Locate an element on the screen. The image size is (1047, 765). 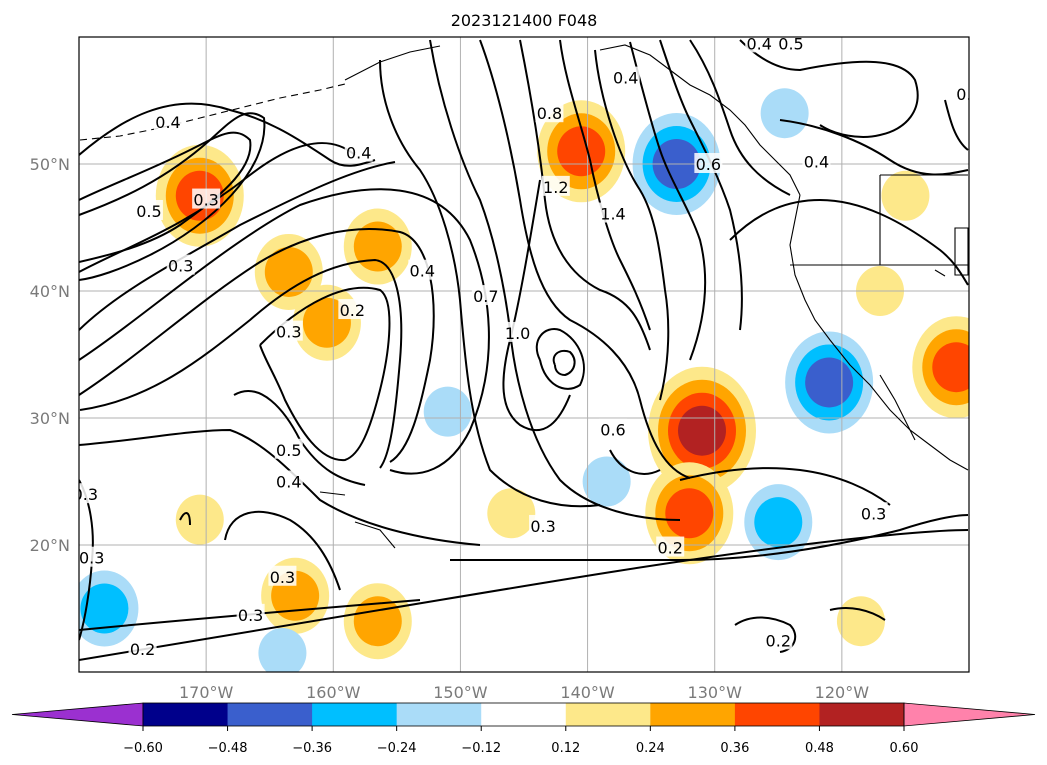
y-tick-label: 20°N is located at coordinates (50, 545).